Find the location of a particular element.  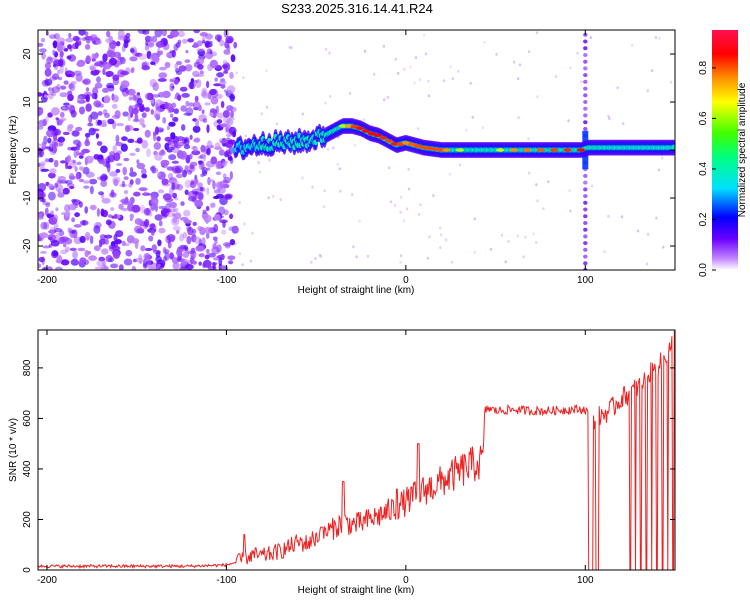

y-tick-label: 800 is located at coordinates (27, 367).